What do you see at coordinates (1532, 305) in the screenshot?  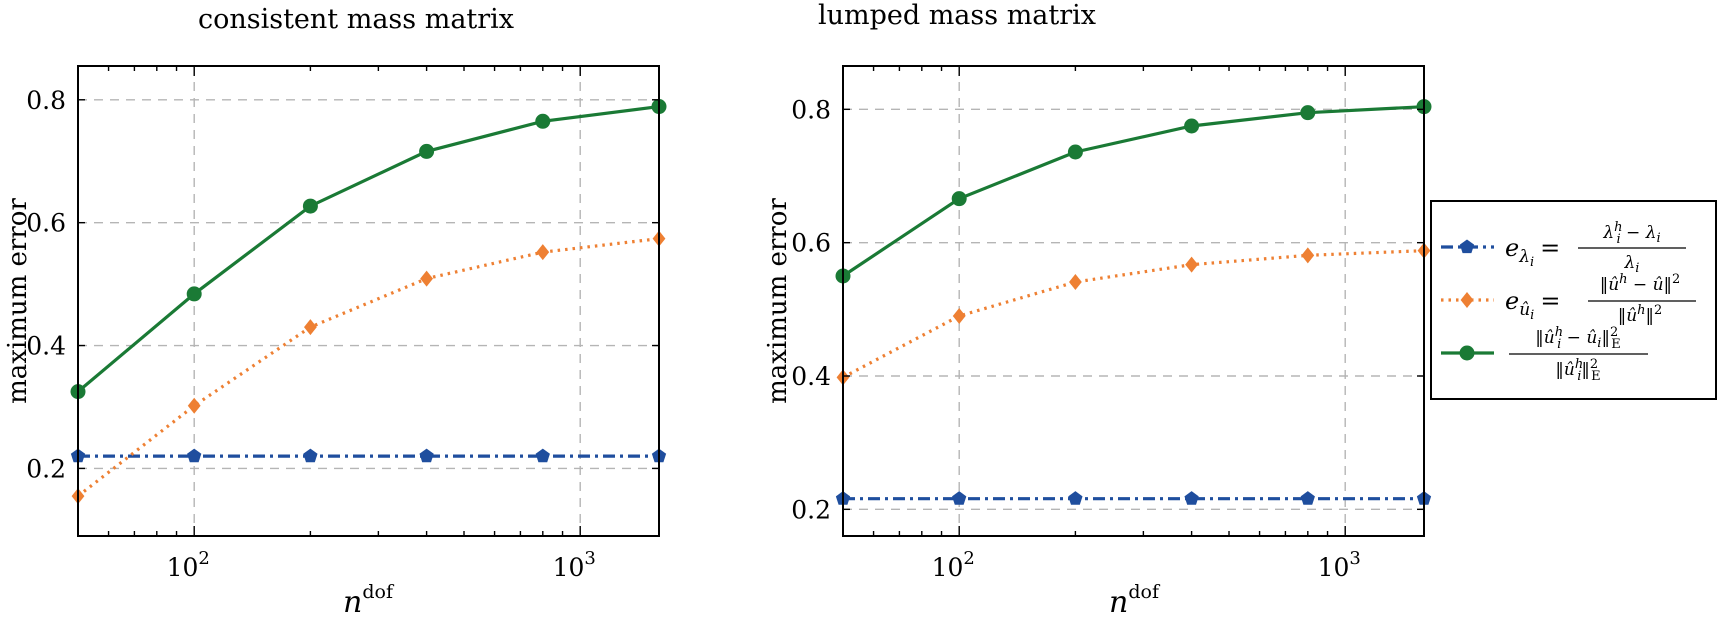 I see `legend-label-lhs: eûi=` at bounding box center [1532, 305].